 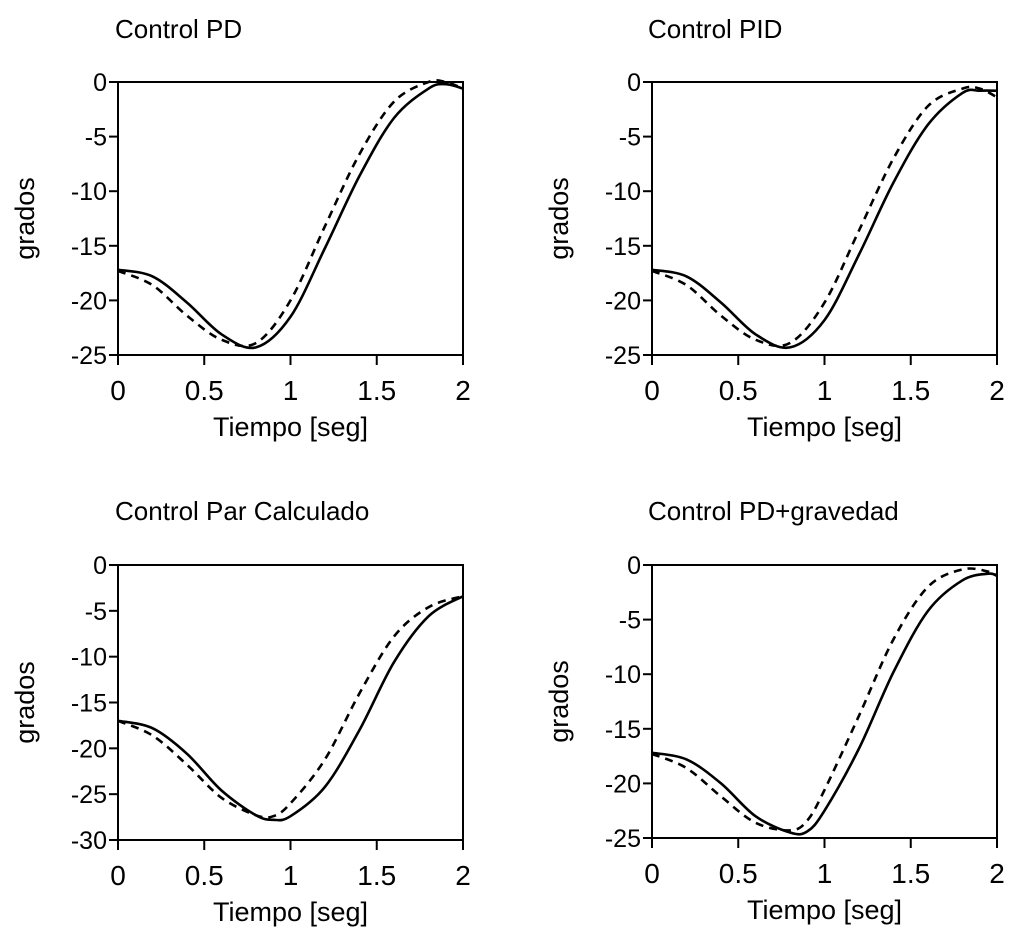 What do you see at coordinates (715, 29) in the screenshot?
I see `chart-title: Control PID` at bounding box center [715, 29].